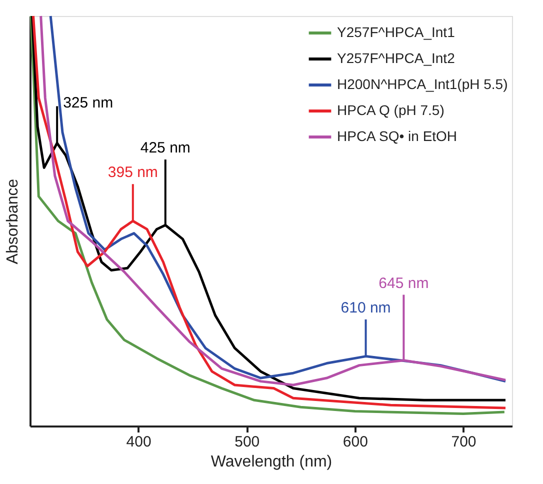  What do you see at coordinates (139, 442) in the screenshot?
I see `x-tick-label: 400` at bounding box center [139, 442].